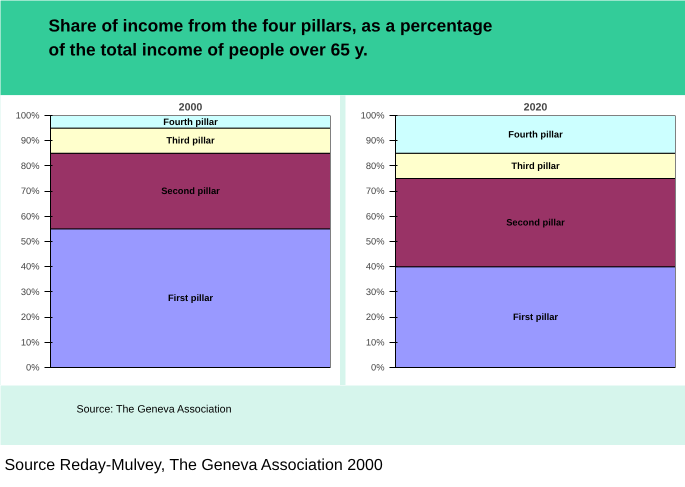 The image size is (685, 487). Describe the element at coordinates (154, 410) in the screenshot. I see `source-note: Source: The Geneva Association` at that location.